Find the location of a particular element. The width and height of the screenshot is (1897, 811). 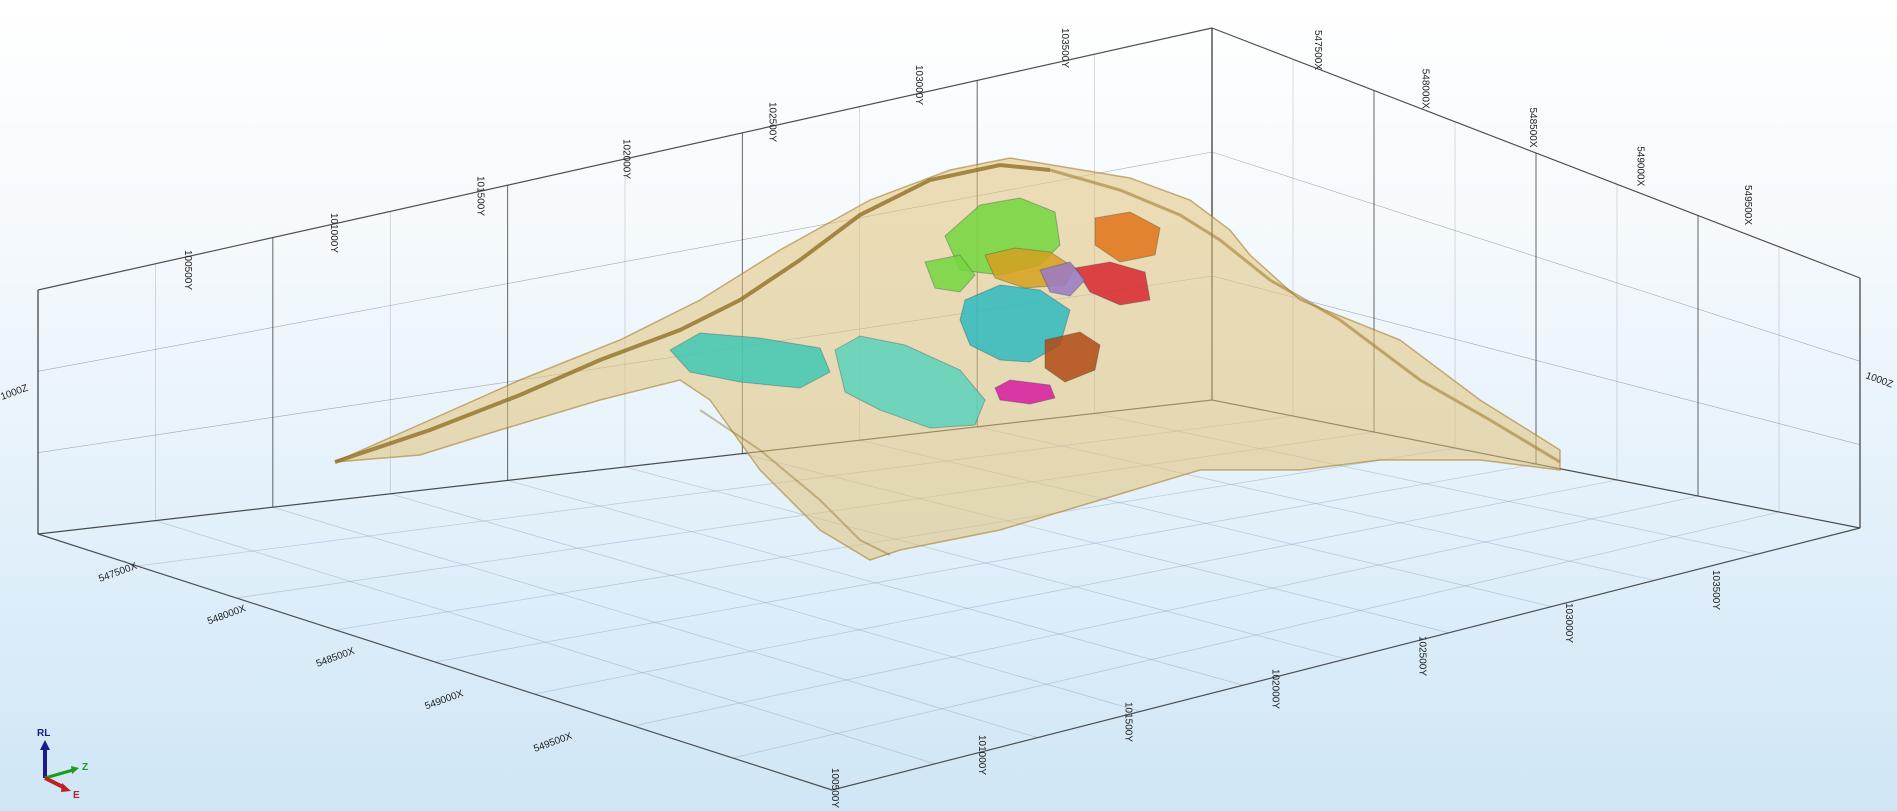

terrain-ridge-right is located at coordinates (1305, 316).